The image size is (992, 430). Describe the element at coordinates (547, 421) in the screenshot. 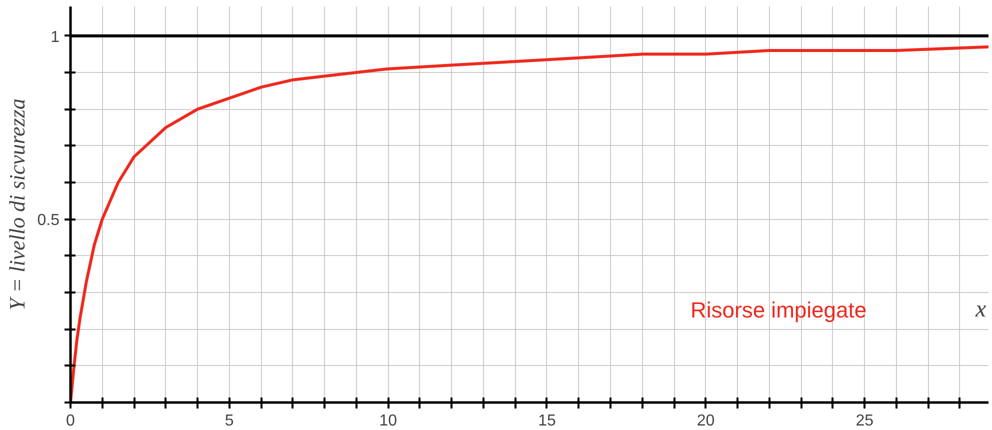

I see `x-tick-label: 15` at that location.